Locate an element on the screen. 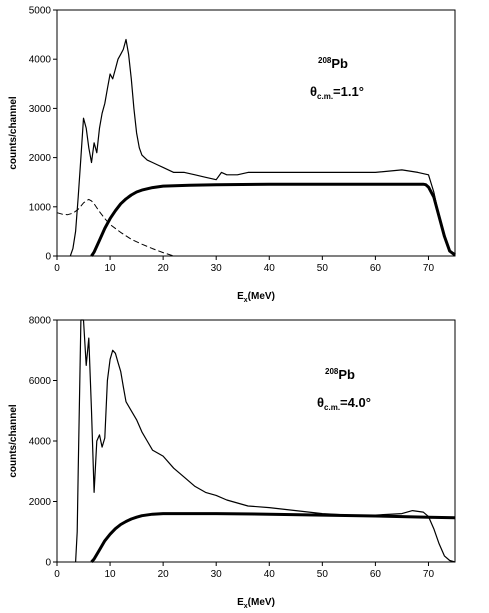 The width and height of the screenshot is (489, 613). y-tick-label: 1000 is located at coordinates (40, 207).